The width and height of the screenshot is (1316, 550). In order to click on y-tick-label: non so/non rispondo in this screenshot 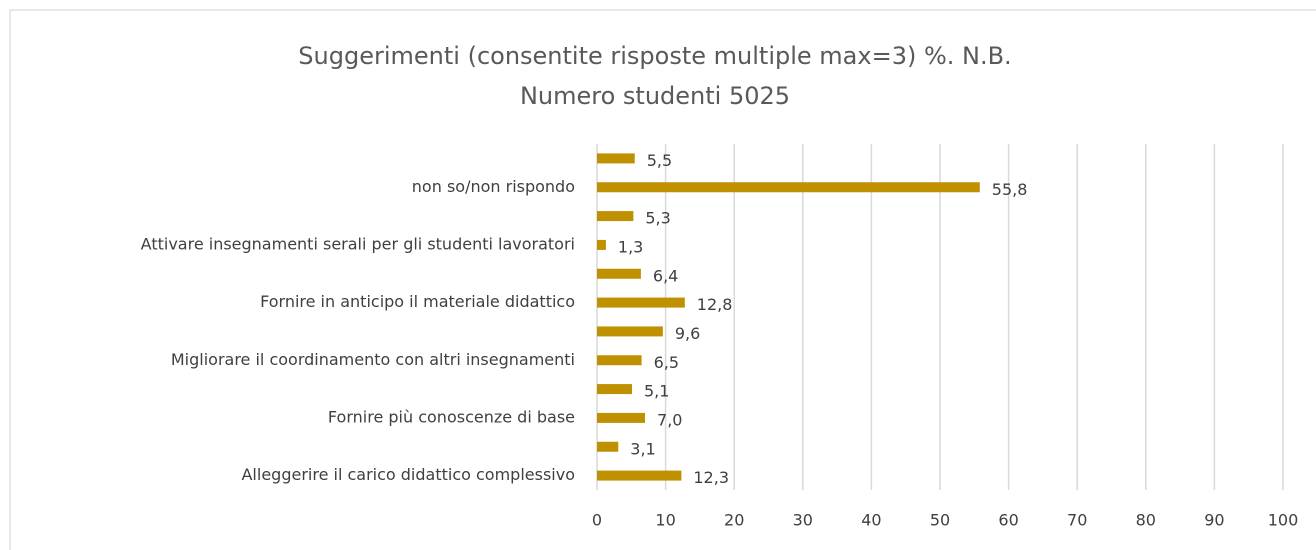, I will do `click(493, 186)`.